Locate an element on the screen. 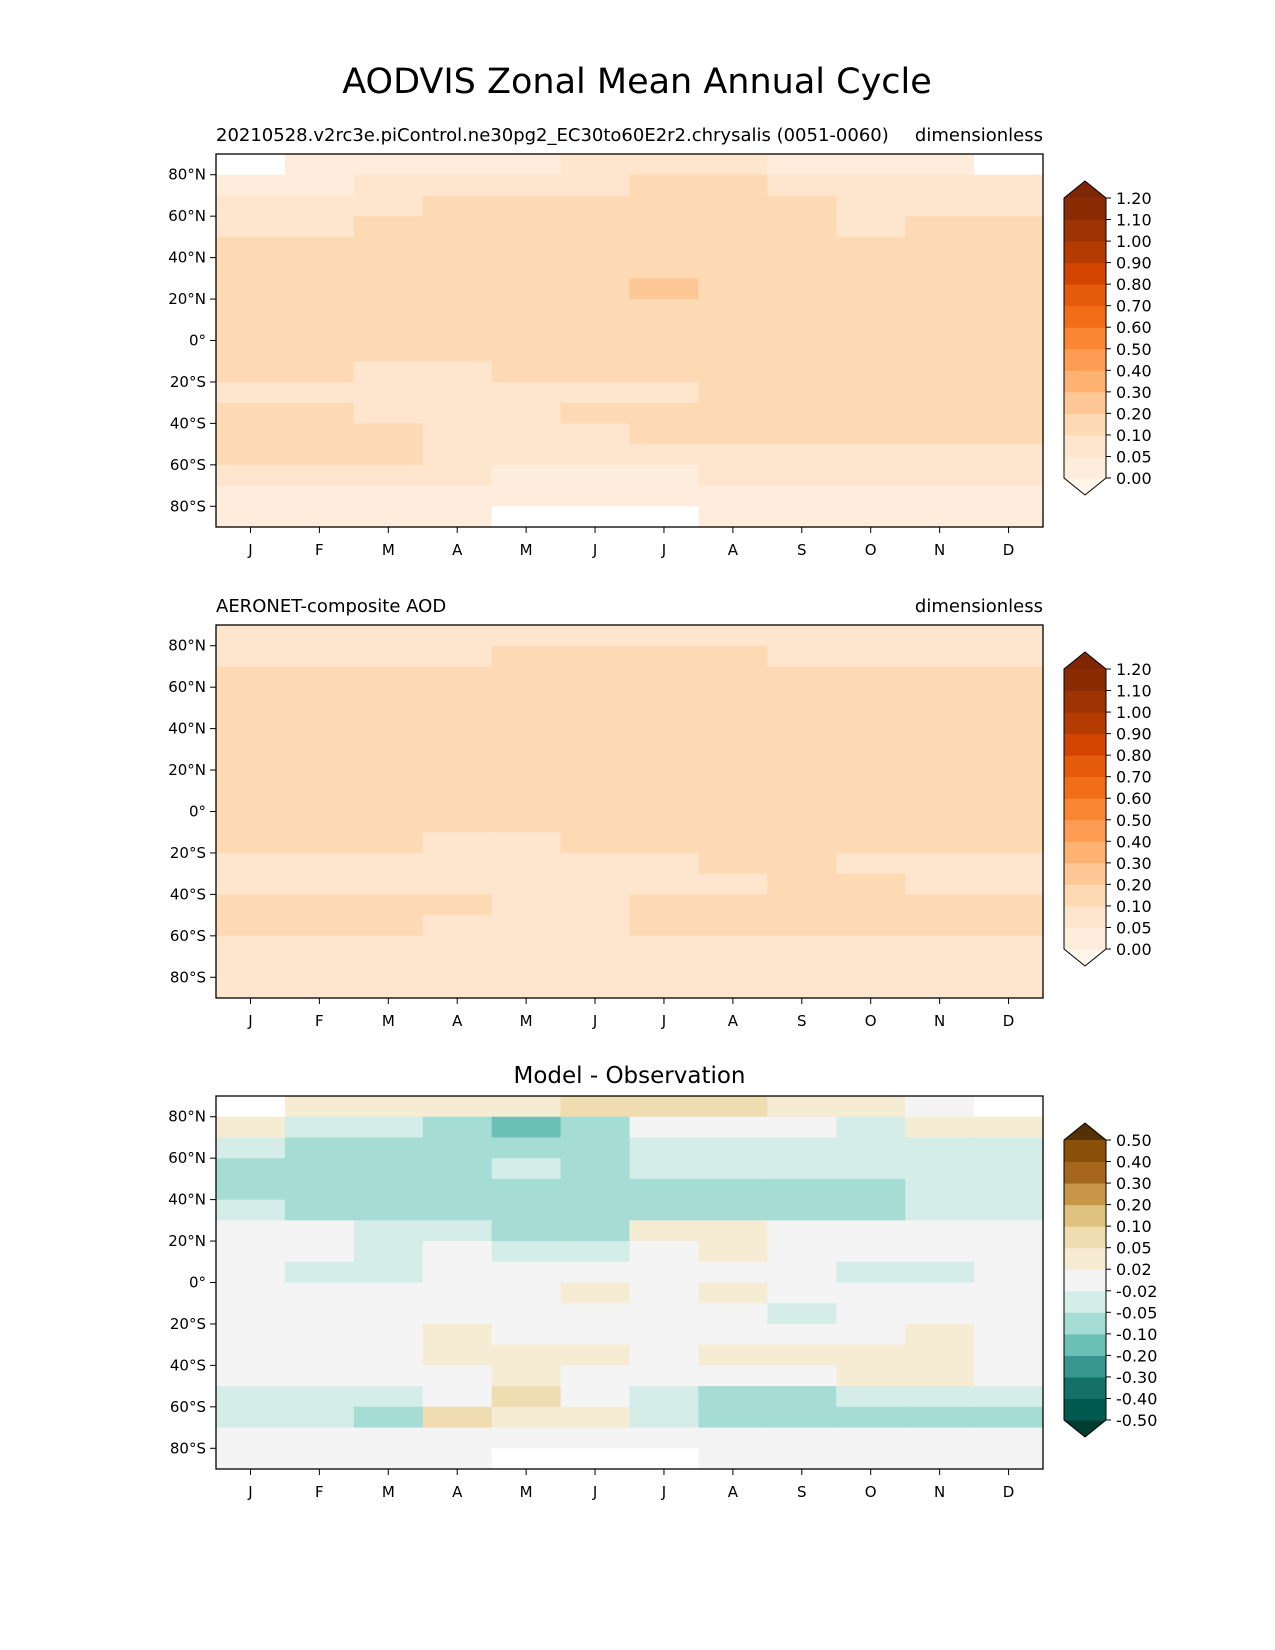 Image resolution: width=1275 pixels, height=1650 pixels. colorbar-tick-label: 0.50 is located at coordinates (1134, 1140).